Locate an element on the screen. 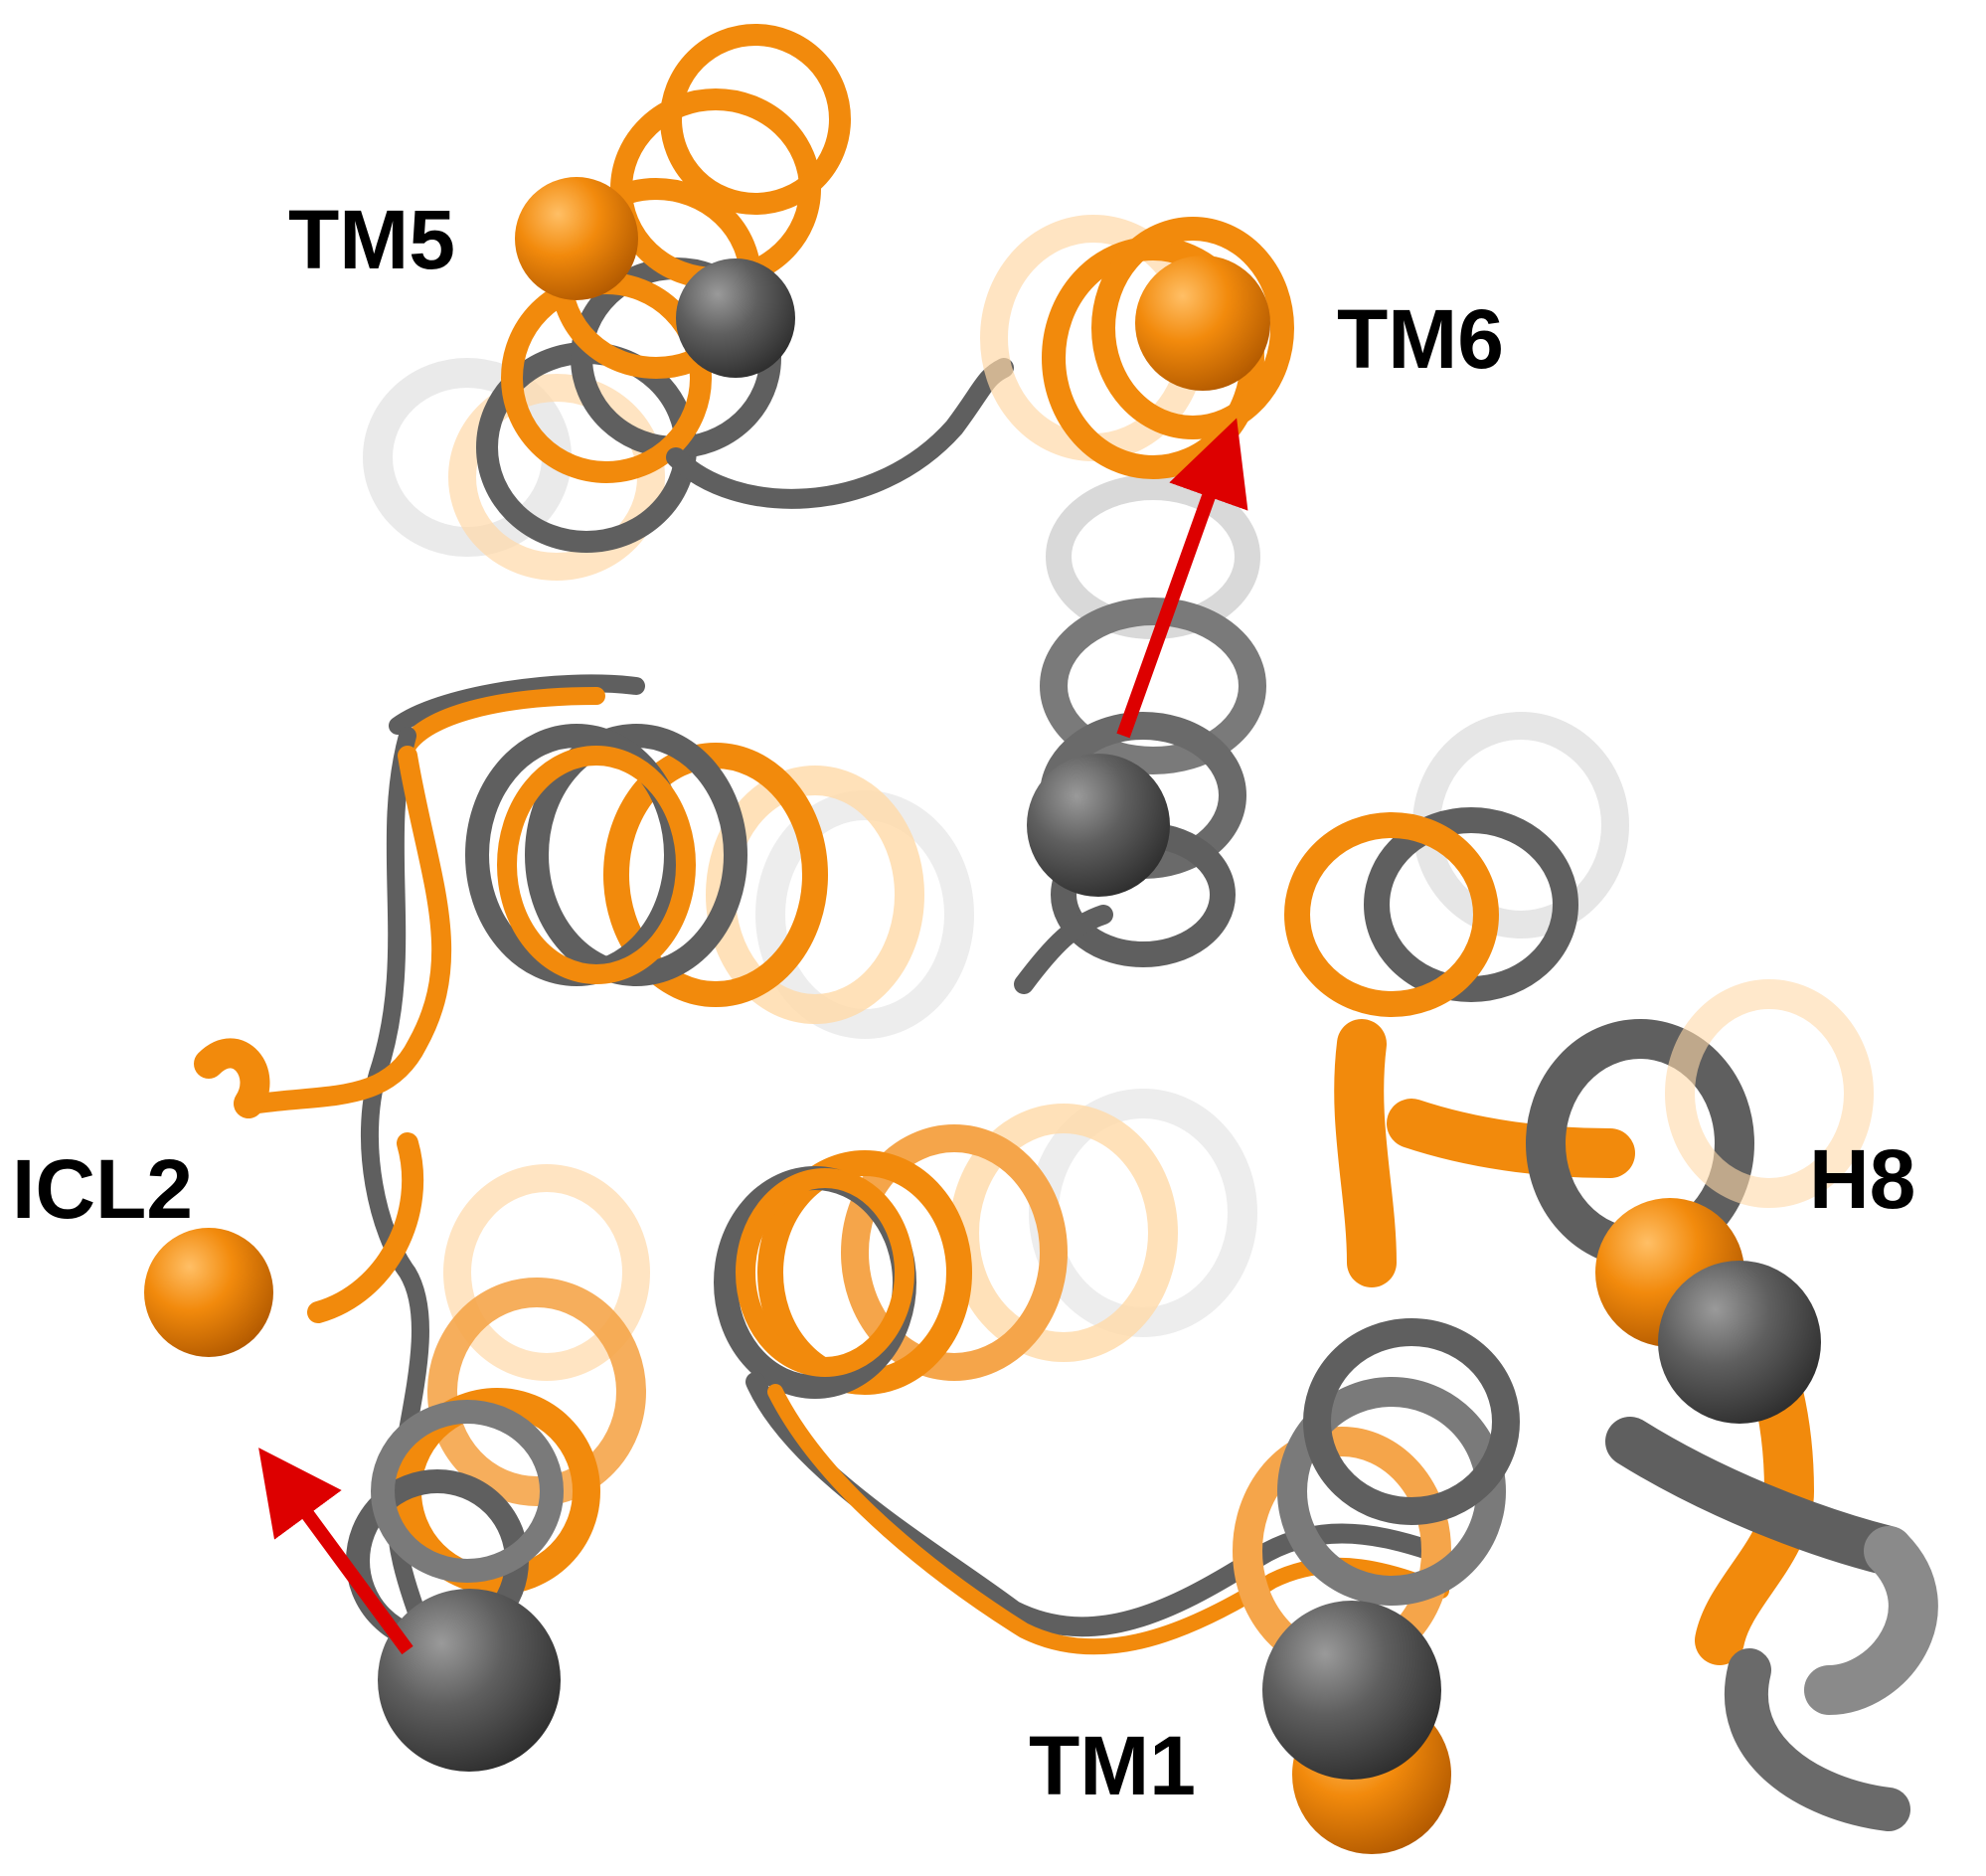 The height and width of the screenshot is (1876, 1986). tm5-grey-atom-sphere is located at coordinates (735, 318).